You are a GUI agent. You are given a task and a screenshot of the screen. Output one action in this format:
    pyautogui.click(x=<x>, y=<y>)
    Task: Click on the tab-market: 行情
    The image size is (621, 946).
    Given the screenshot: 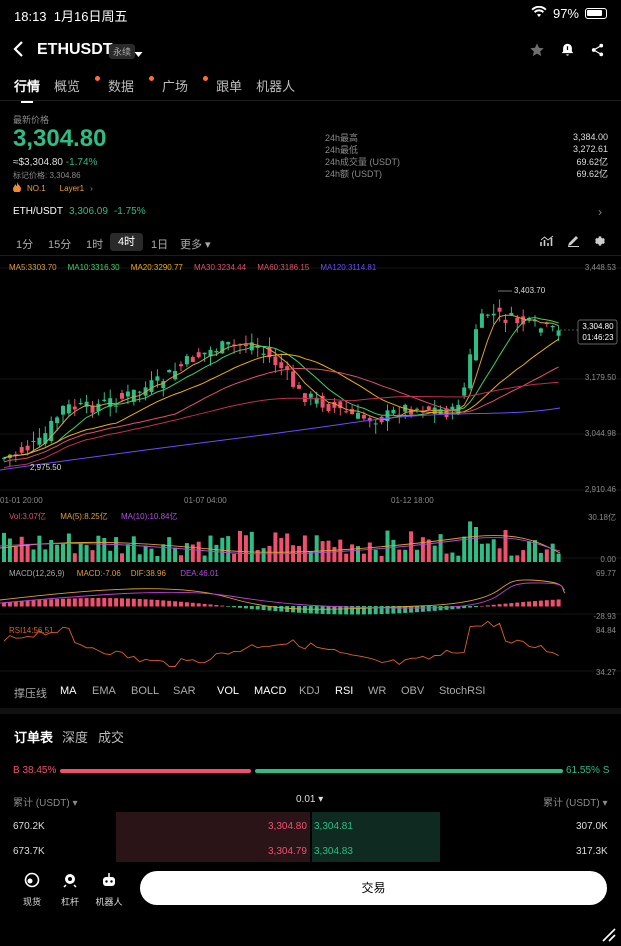 What is the action you would take?
    pyautogui.click(x=27, y=89)
    